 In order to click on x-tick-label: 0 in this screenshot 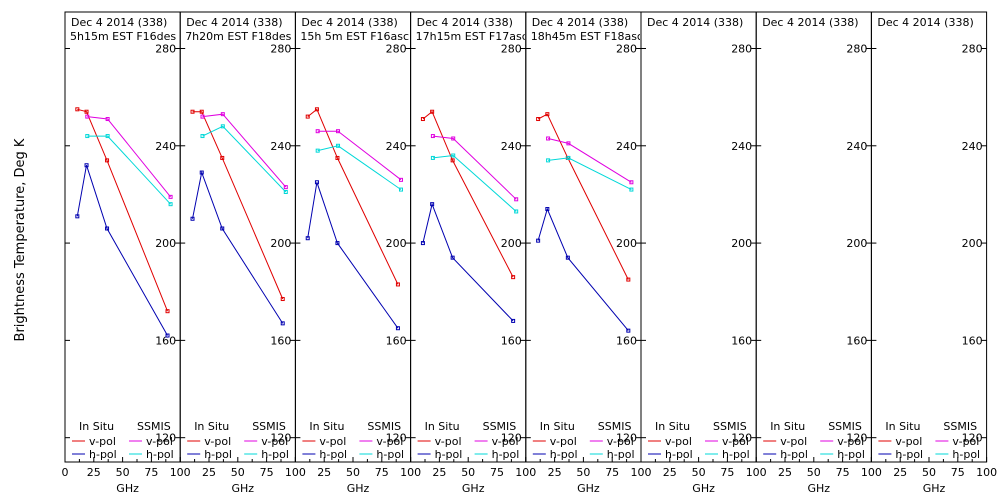, I will do `click(65, 472)`.